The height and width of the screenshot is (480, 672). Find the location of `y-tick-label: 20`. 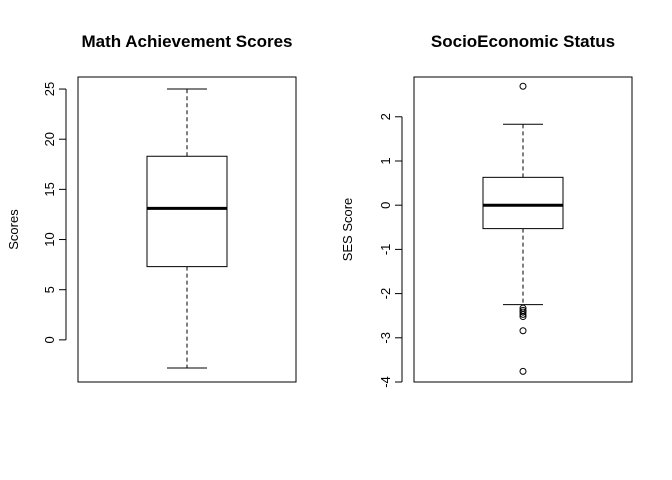

y-tick-label: 20 is located at coordinates (49, 139).